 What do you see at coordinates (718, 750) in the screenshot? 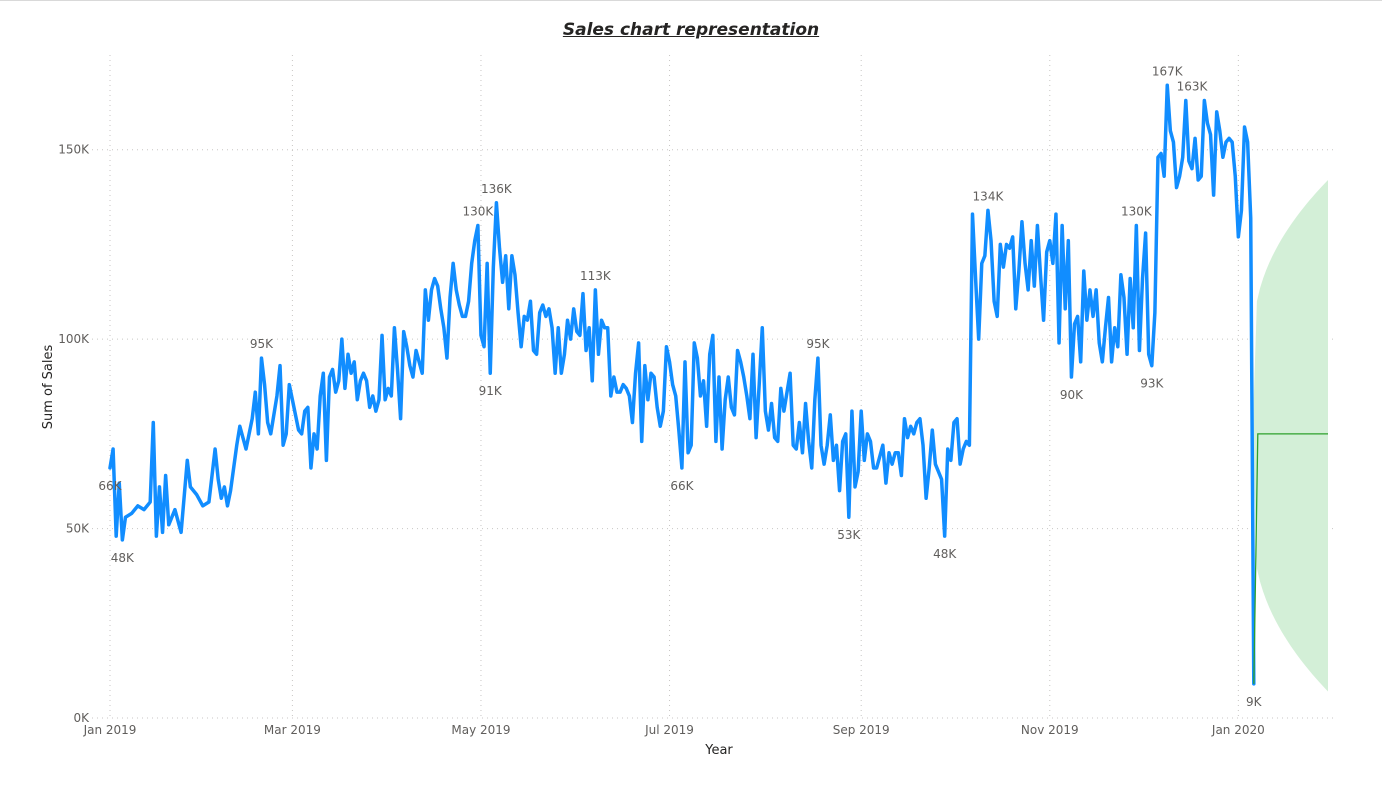
I see `x-axis-title: Year` at bounding box center [718, 750].